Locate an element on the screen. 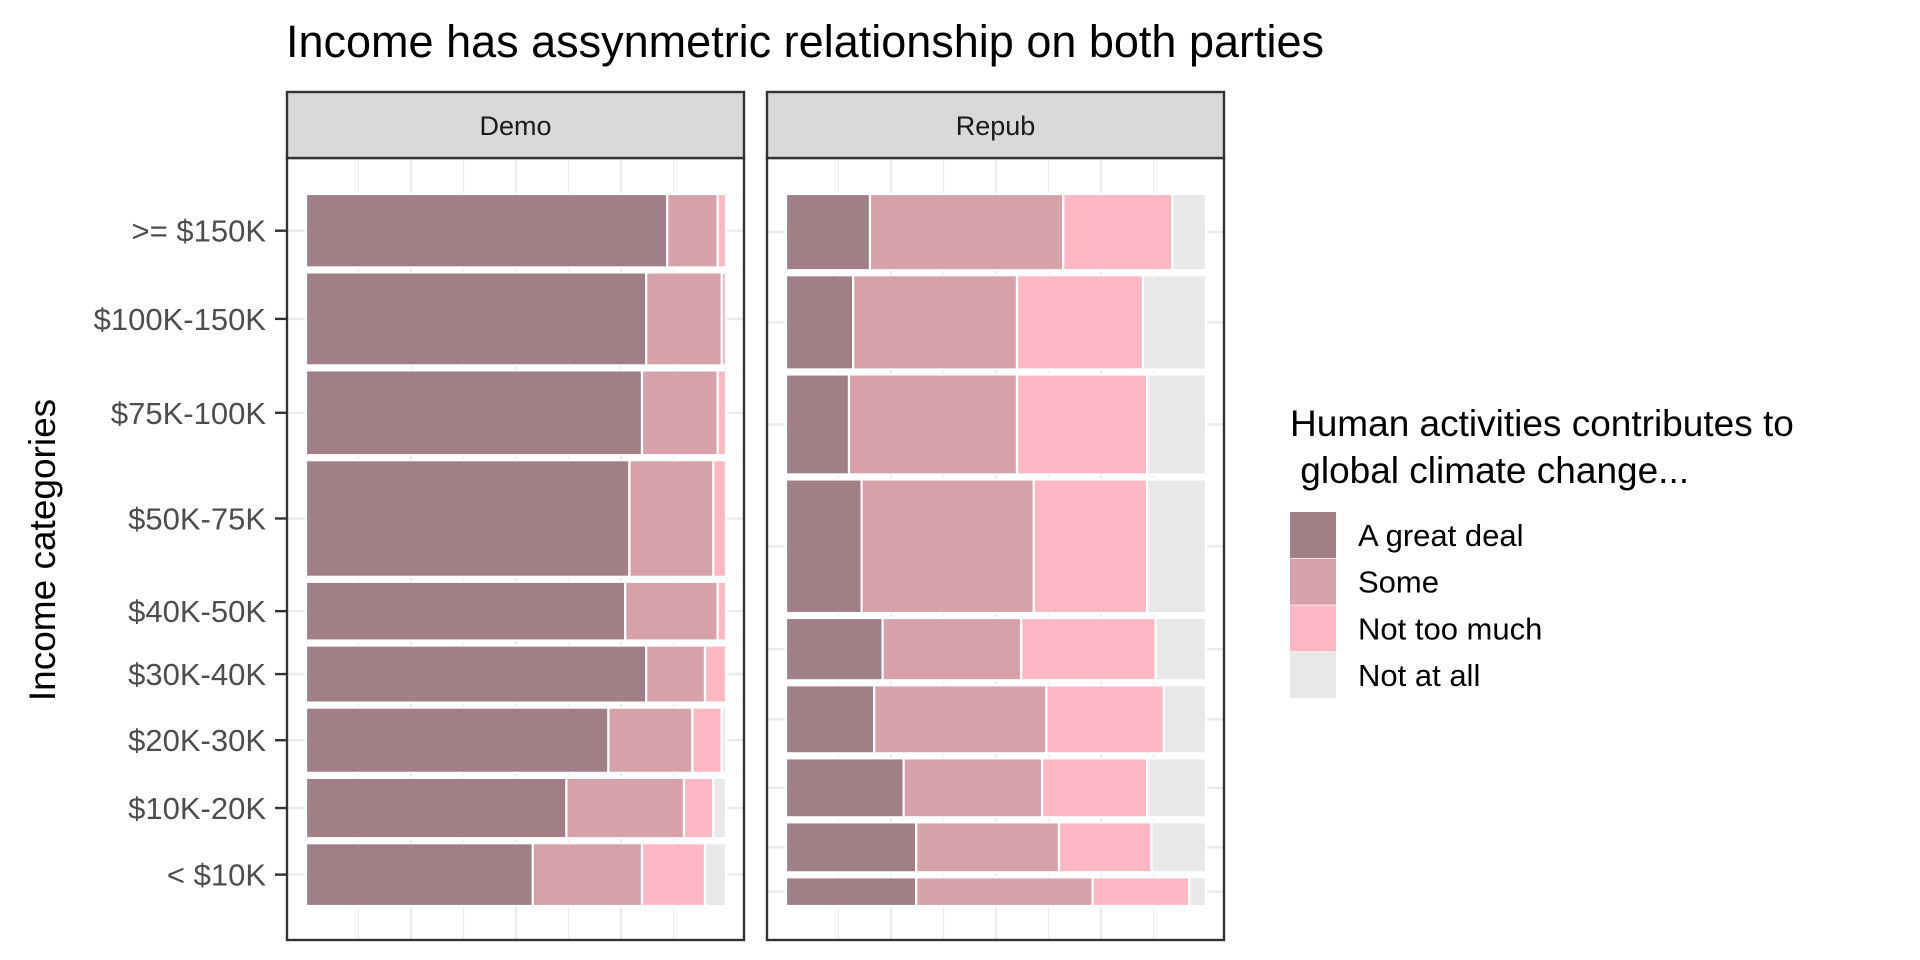 This screenshot has height=960, width=1920. facet-strip-demo is located at coordinates (515, 125).